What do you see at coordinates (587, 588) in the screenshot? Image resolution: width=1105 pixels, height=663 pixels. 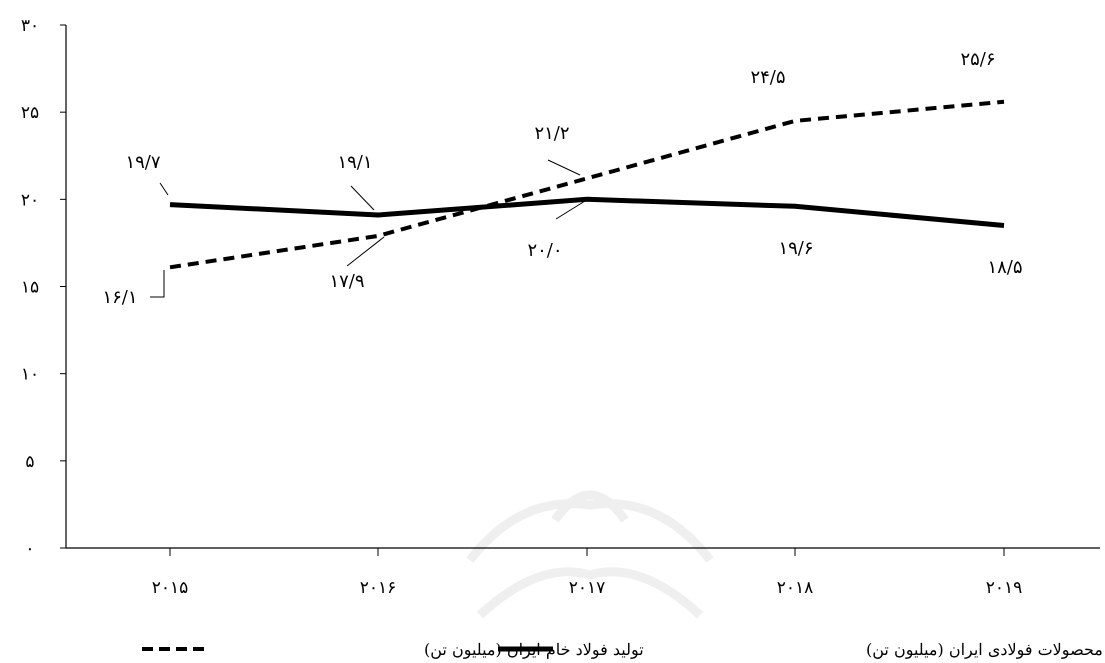 I see `x-tick-label: ۲۰۱۷` at bounding box center [587, 588].